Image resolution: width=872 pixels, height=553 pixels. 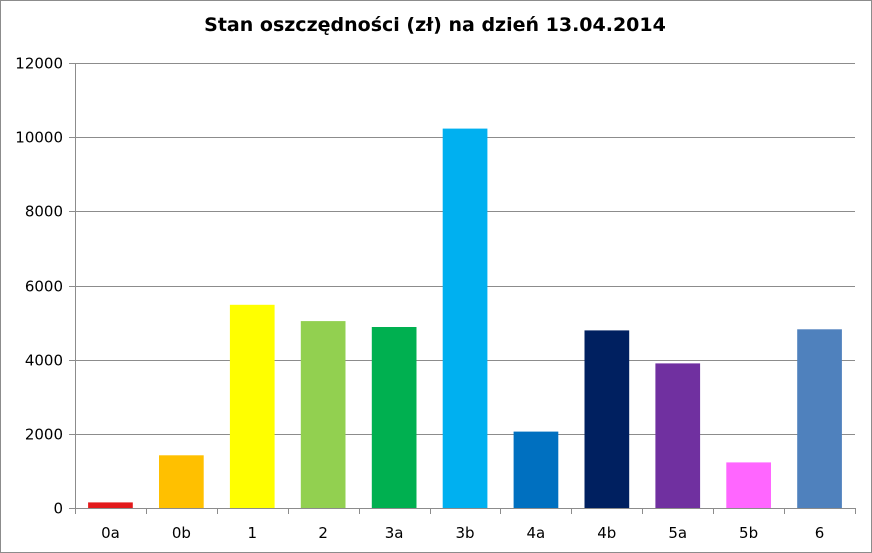 What do you see at coordinates (44, 435) in the screenshot?
I see `y-tick-label: 2000` at bounding box center [44, 435].